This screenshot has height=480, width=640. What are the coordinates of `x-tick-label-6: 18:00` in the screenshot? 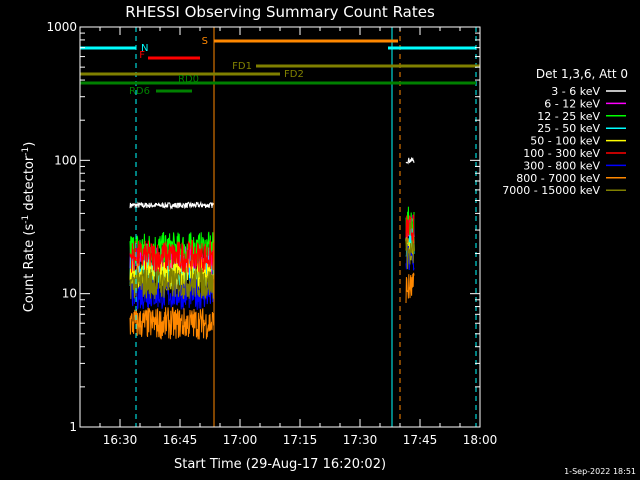 It's located at (480, 440).